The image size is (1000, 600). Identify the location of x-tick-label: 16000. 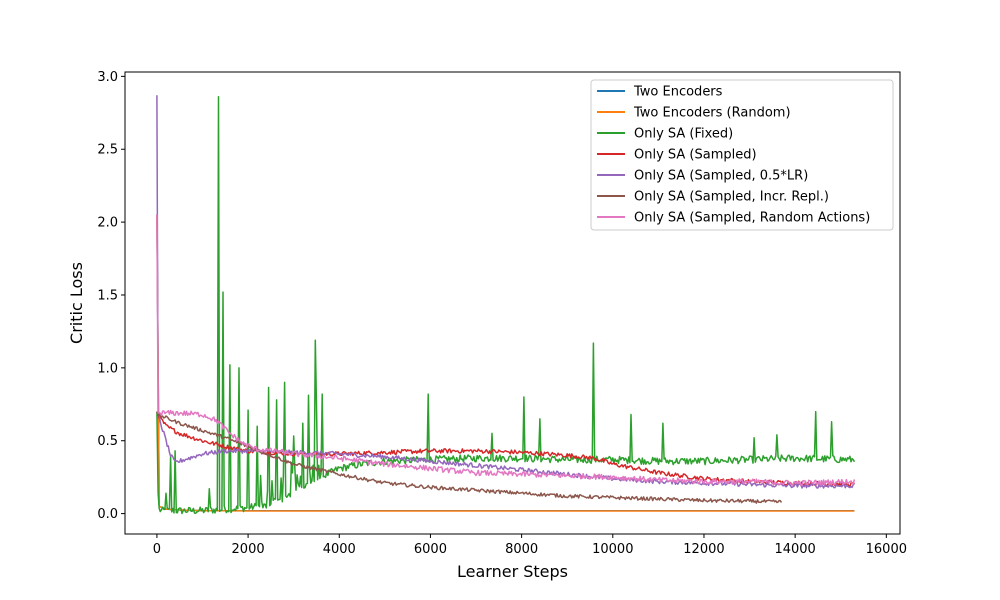
(886, 549).